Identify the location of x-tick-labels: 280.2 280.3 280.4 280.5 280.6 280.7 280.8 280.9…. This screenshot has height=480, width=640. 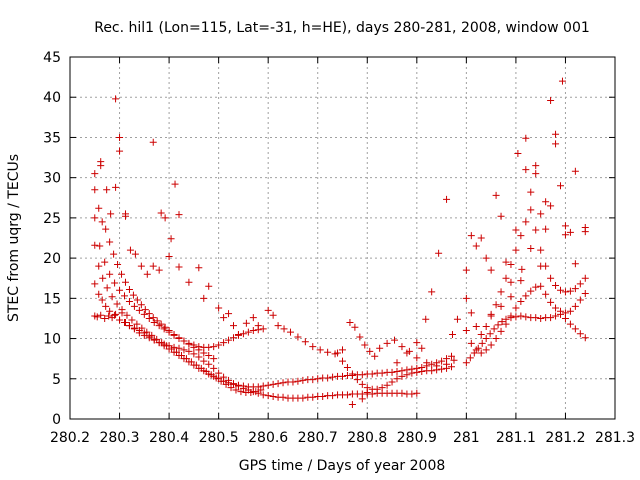
(342, 438).